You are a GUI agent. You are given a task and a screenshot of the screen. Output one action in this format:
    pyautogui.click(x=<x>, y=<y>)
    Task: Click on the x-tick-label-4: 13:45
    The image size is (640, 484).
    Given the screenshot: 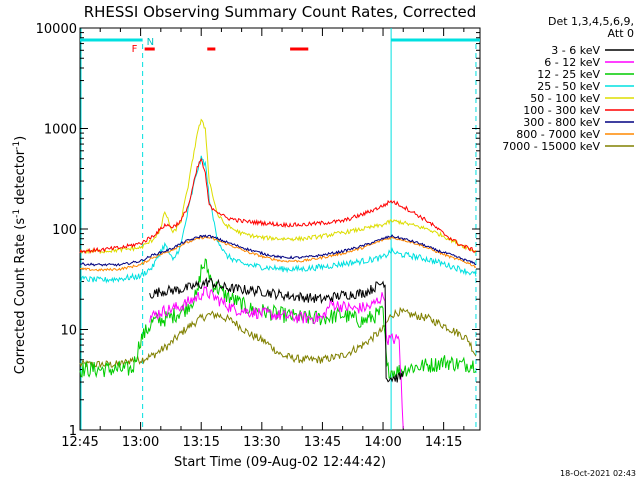 What is the action you would take?
    pyautogui.click(x=322, y=442)
    